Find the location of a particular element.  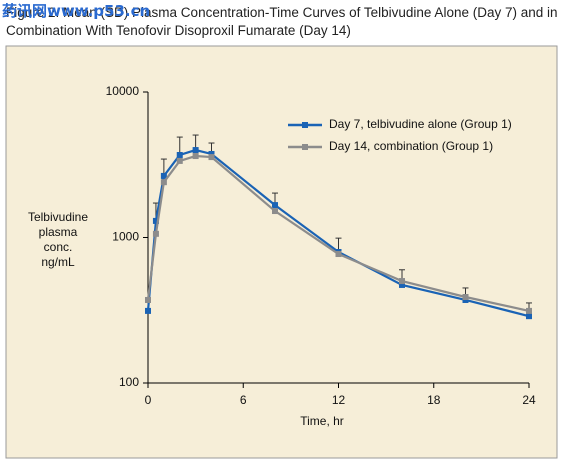

x-axis-label: Time, hr is located at coordinates (322, 421).